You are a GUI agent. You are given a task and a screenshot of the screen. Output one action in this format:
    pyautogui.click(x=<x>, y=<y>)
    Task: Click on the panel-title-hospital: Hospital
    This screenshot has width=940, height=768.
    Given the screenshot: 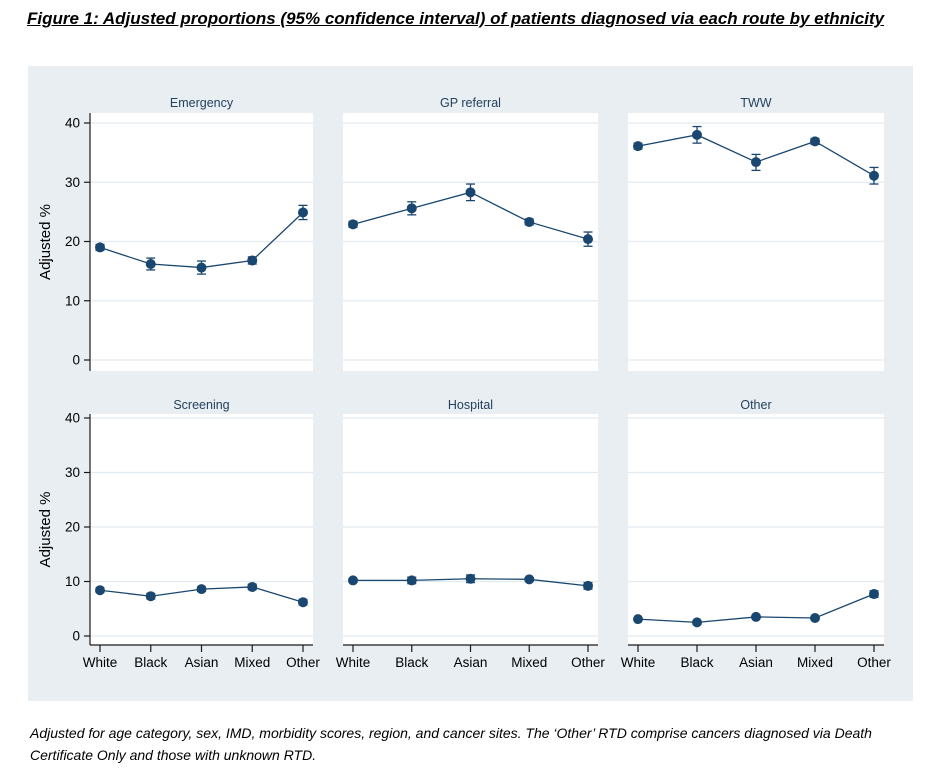 What is the action you would take?
    pyautogui.click(x=470, y=405)
    